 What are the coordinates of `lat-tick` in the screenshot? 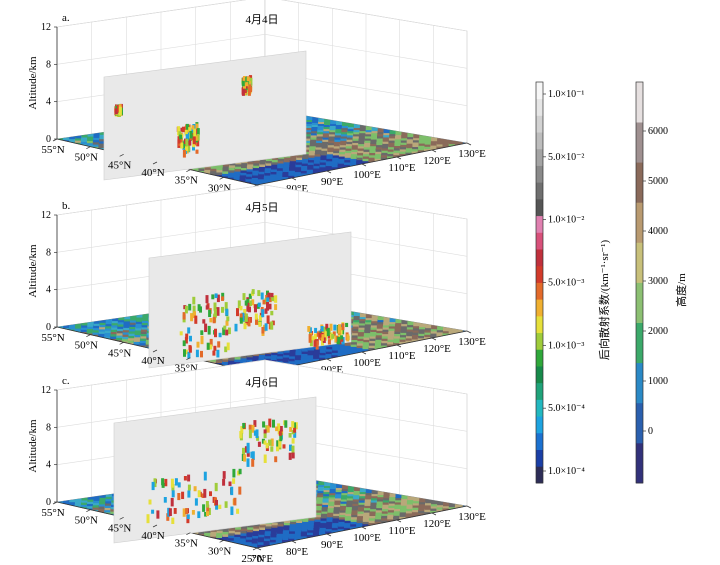 It's located at (121, 518).